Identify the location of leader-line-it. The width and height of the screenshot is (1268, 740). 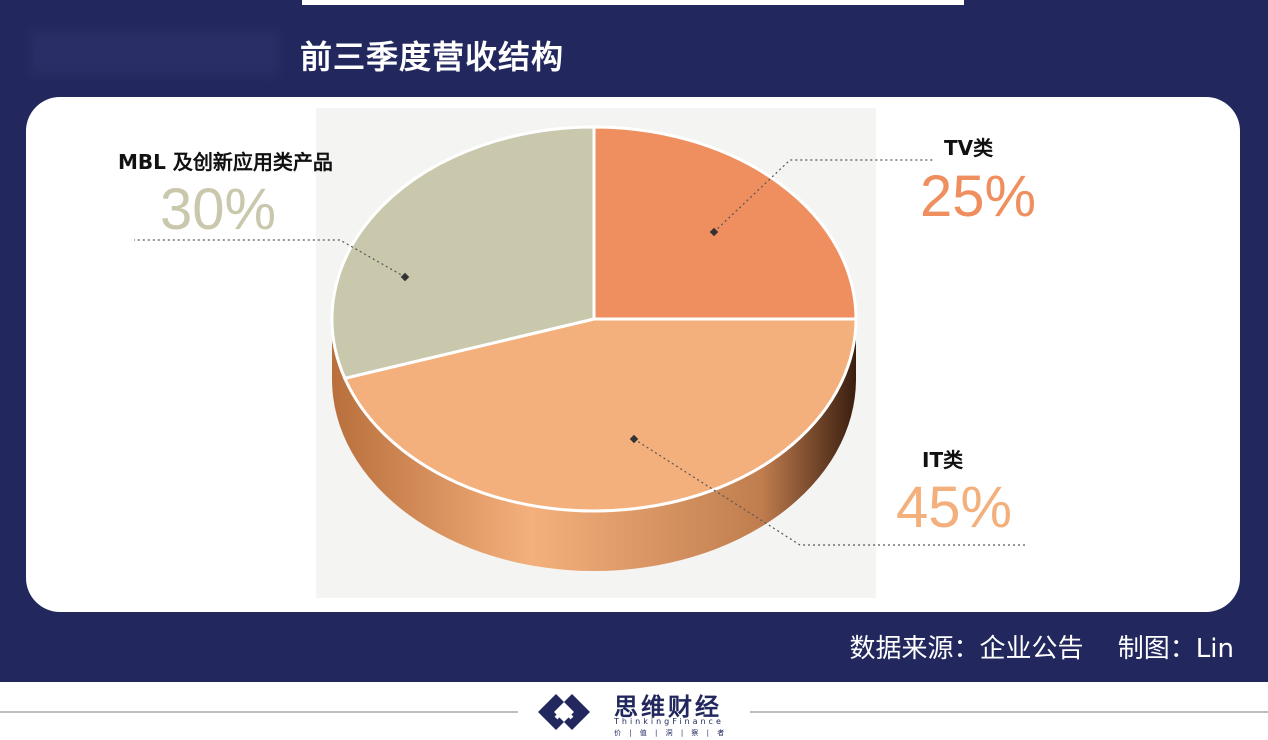
(829, 492).